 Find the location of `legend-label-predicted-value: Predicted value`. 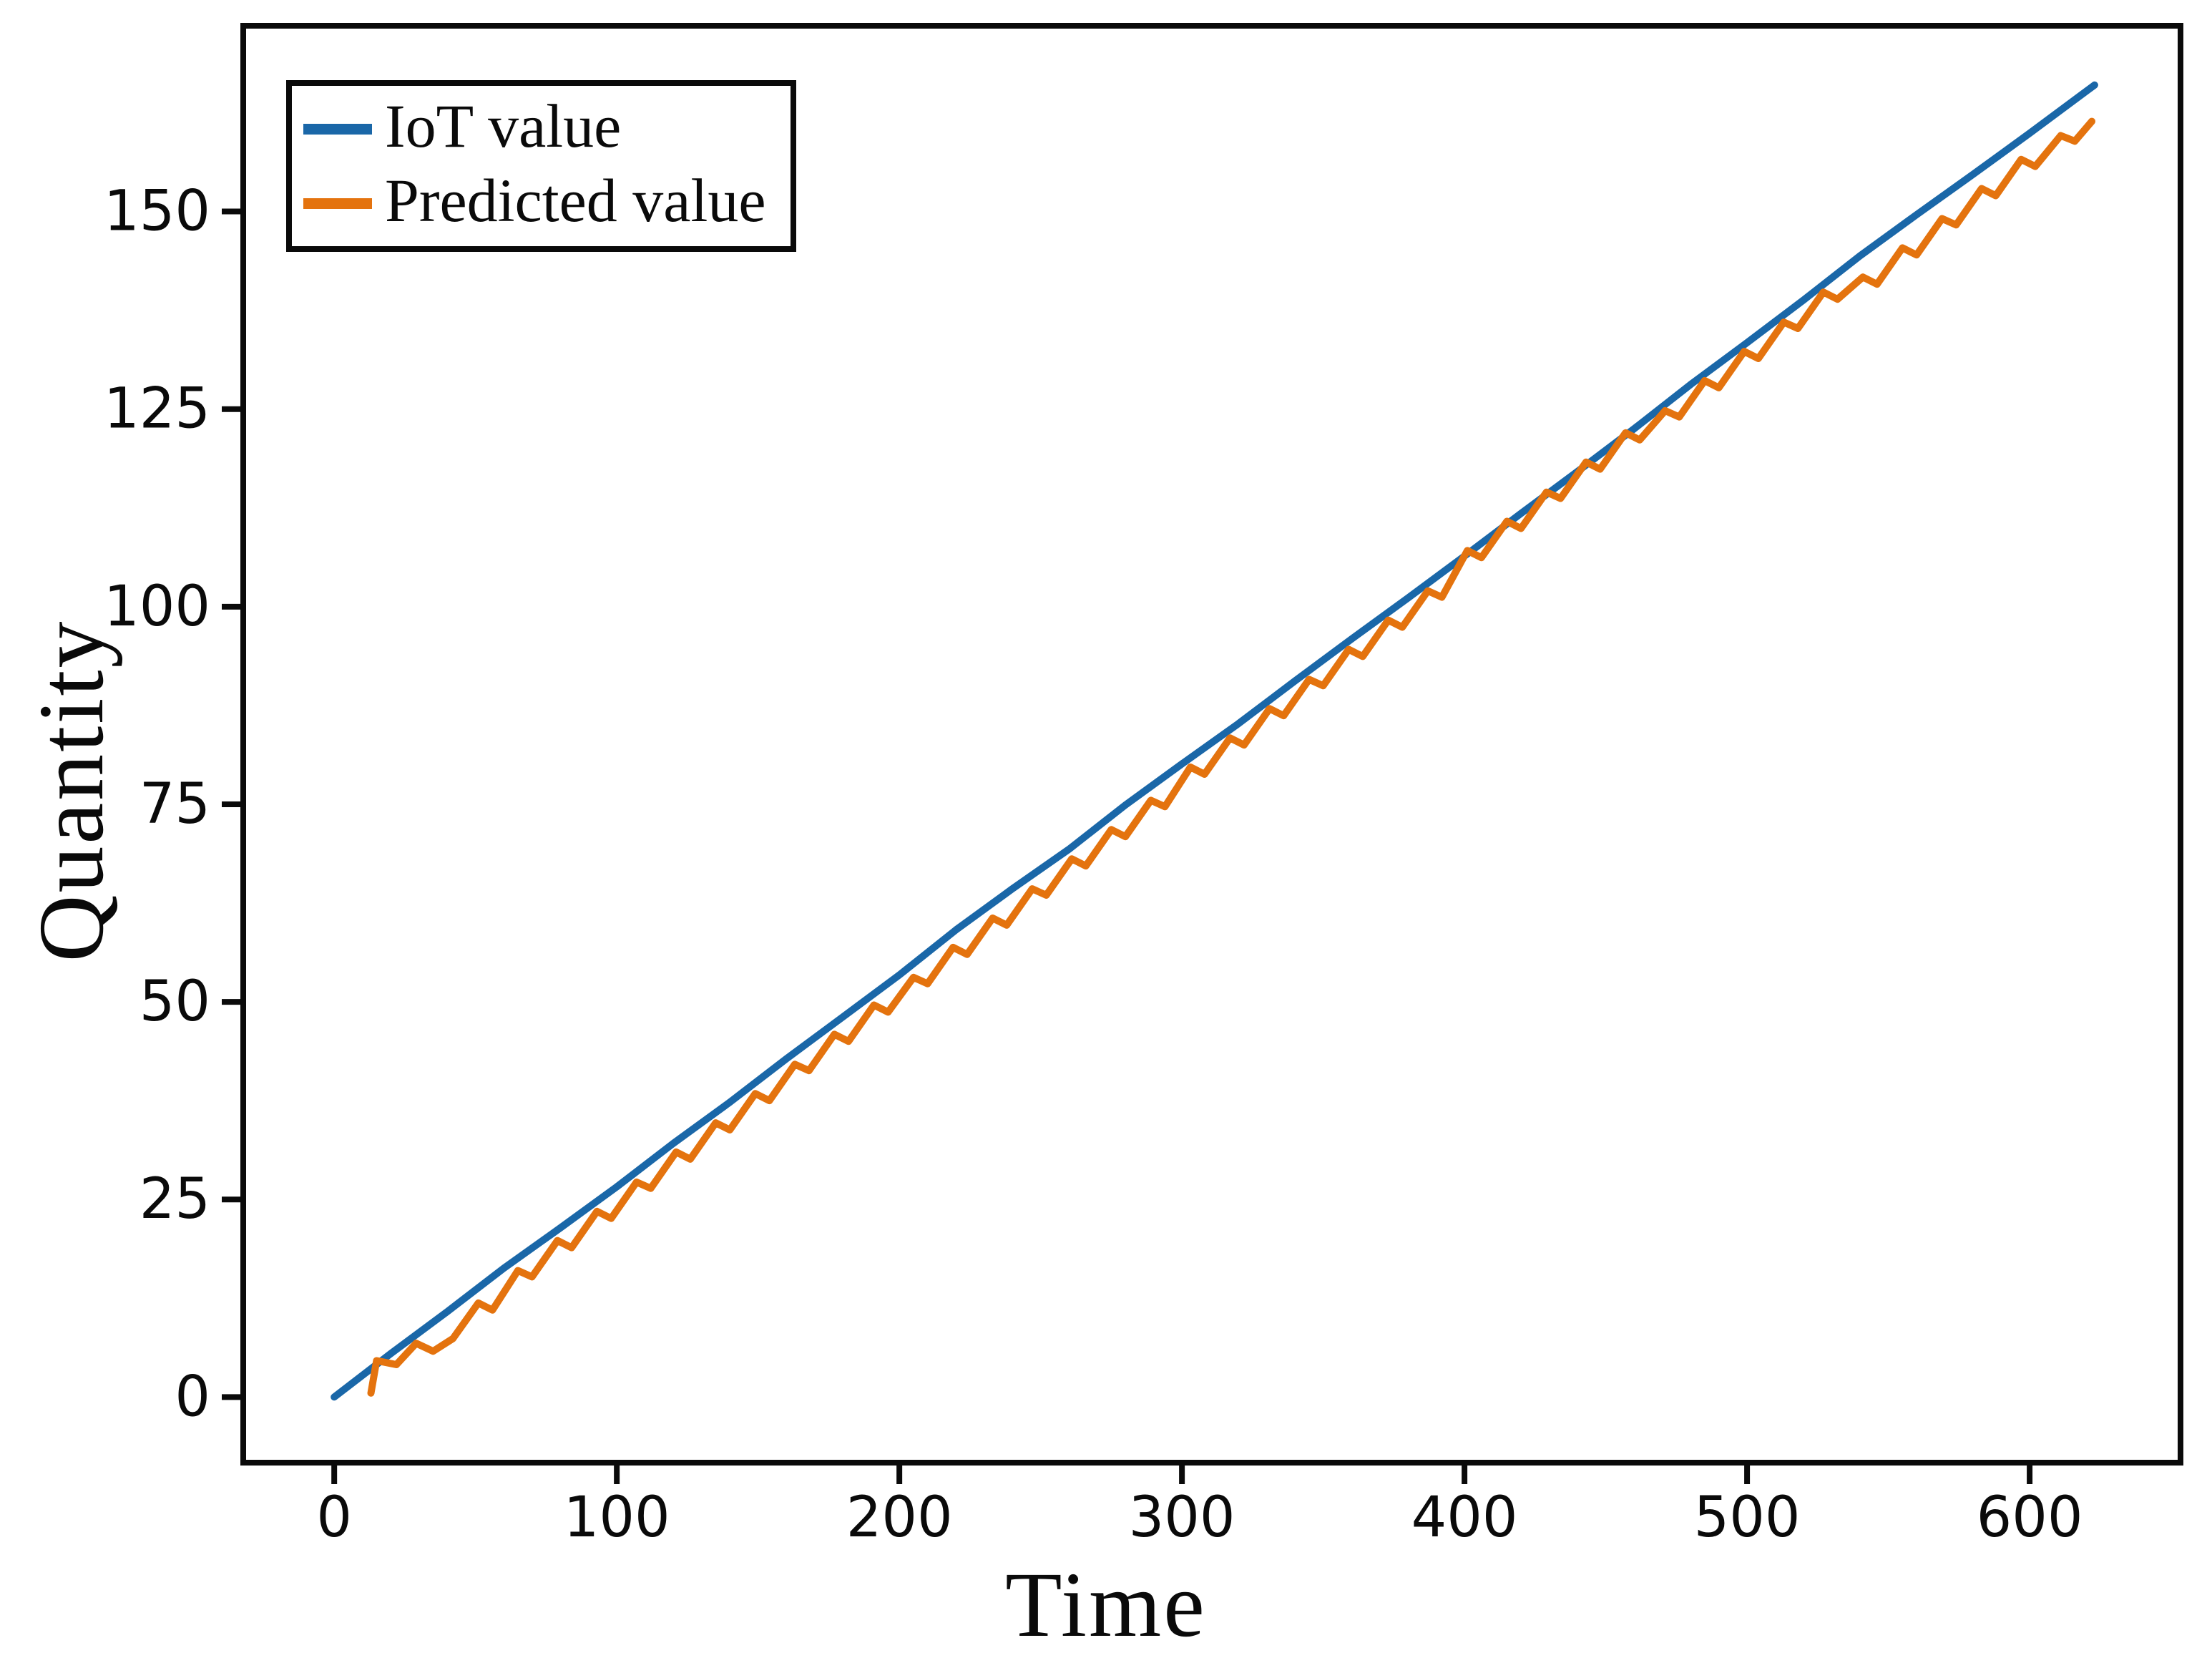

legend-label-predicted-value: Predicted value is located at coordinates (575, 201).